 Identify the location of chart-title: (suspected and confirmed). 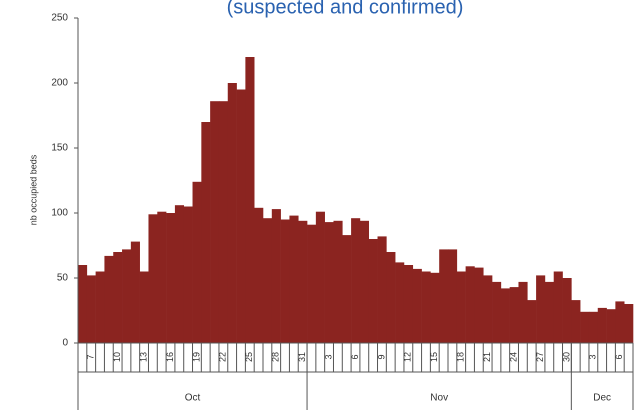
(345, 9).